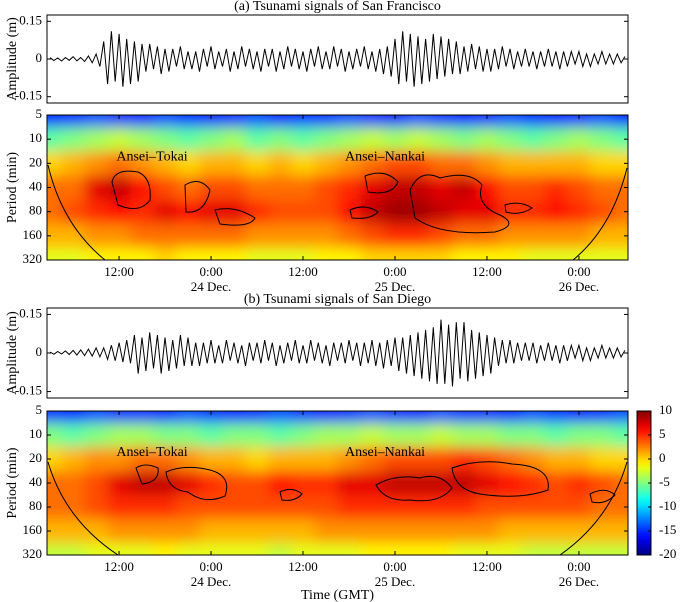  What do you see at coordinates (662, 433) in the screenshot?
I see `colorbar-tick-label: 5` at bounding box center [662, 433].